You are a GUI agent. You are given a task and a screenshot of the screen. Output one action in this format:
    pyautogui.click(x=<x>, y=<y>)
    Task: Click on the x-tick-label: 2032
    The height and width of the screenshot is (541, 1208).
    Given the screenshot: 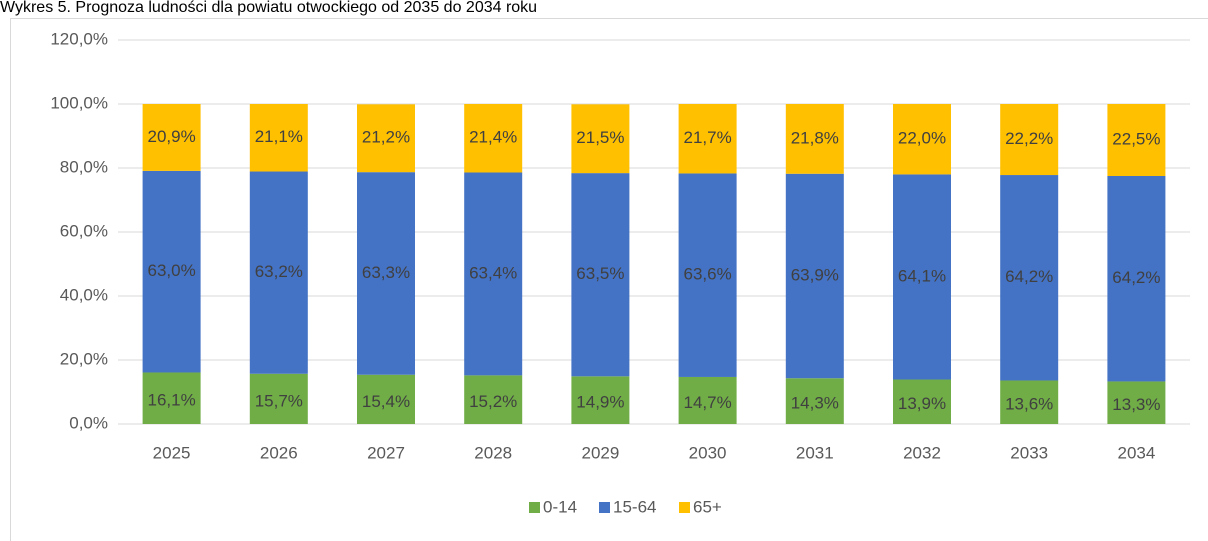 What is the action you would take?
    pyautogui.click(x=922, y=452)
    